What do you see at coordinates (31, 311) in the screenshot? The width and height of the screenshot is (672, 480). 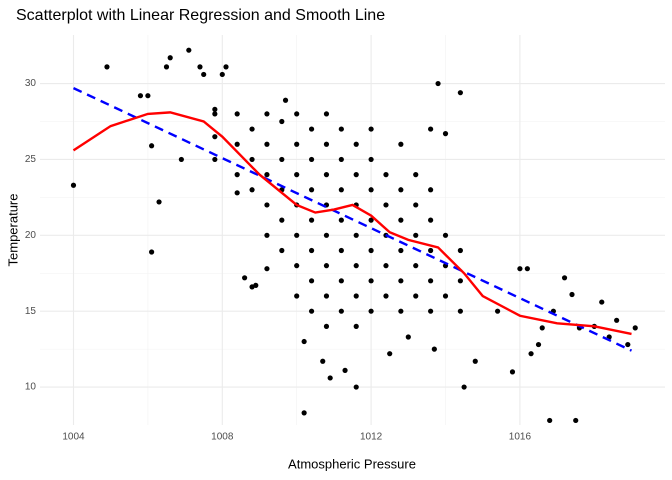 I see `y-tick-label: 15` at bounding box center [31, 311].